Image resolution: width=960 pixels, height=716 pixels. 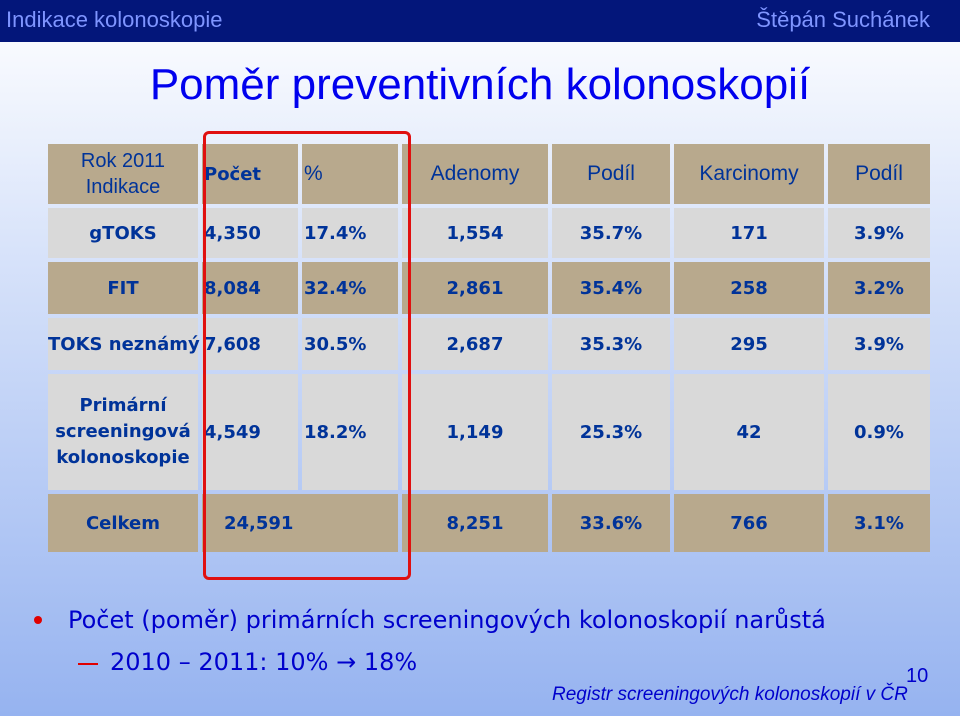 I want to click on cell-karcinomy: 171, so click(x=749, y=233).